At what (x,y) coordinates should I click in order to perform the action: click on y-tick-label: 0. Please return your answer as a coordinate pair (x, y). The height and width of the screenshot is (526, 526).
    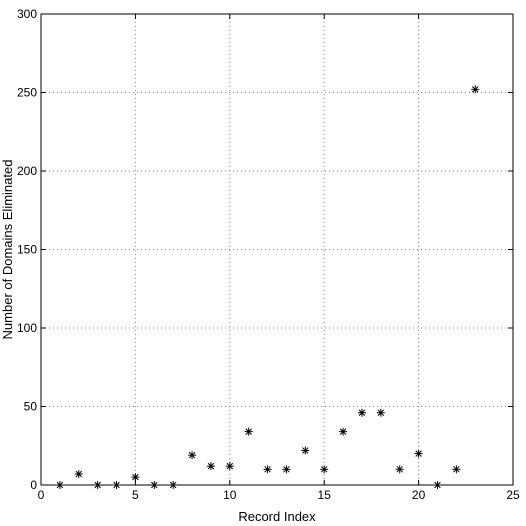
    Looking at the image, I should click on (33, 485).